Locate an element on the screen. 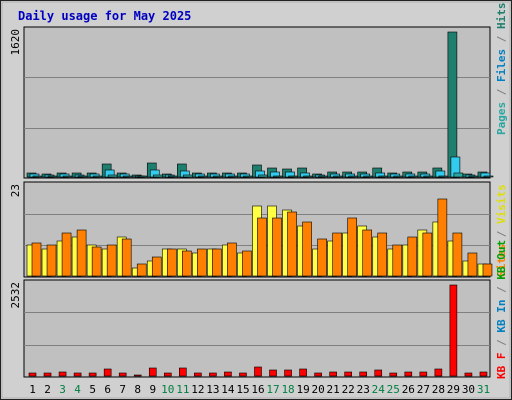 This screenshot has height=400, width=512. side-label-kb-traffic-part: KB In is located at coordinates (501, 316).